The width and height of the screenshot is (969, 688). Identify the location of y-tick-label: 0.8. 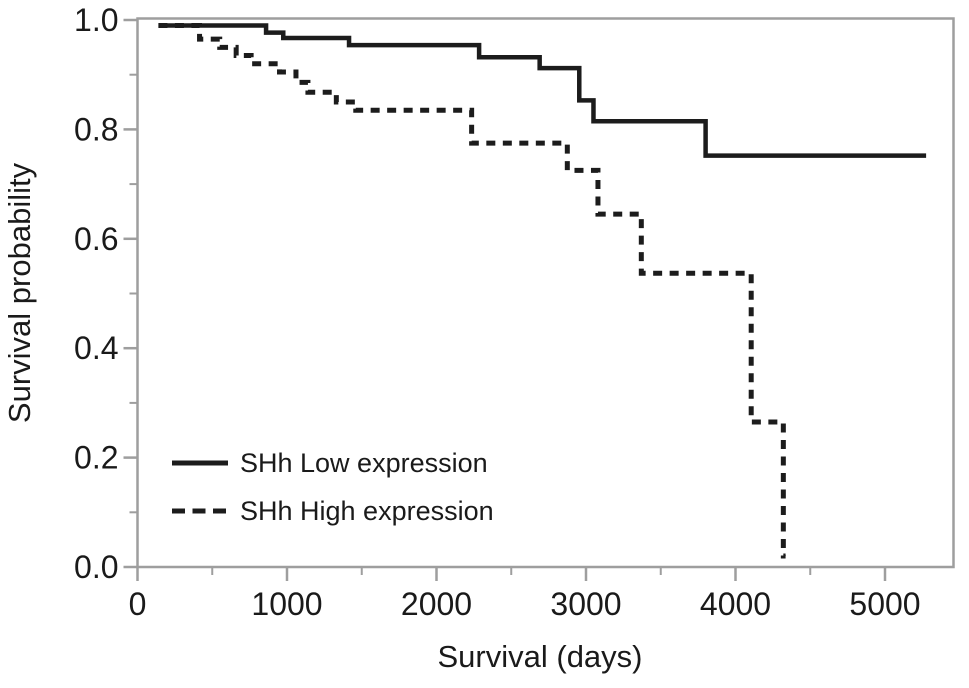
(96, 129).